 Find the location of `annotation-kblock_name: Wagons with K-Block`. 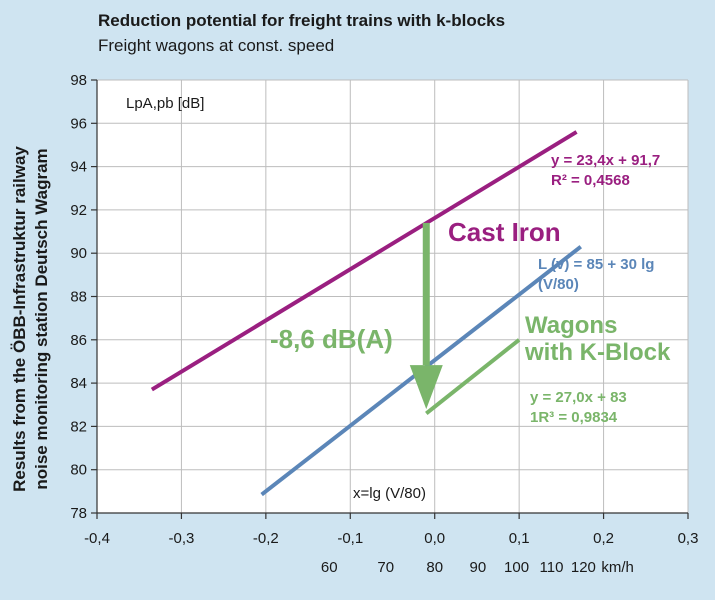

annotation-kblock_name: Wagons with K-Block is located at coordinates (597, 339).